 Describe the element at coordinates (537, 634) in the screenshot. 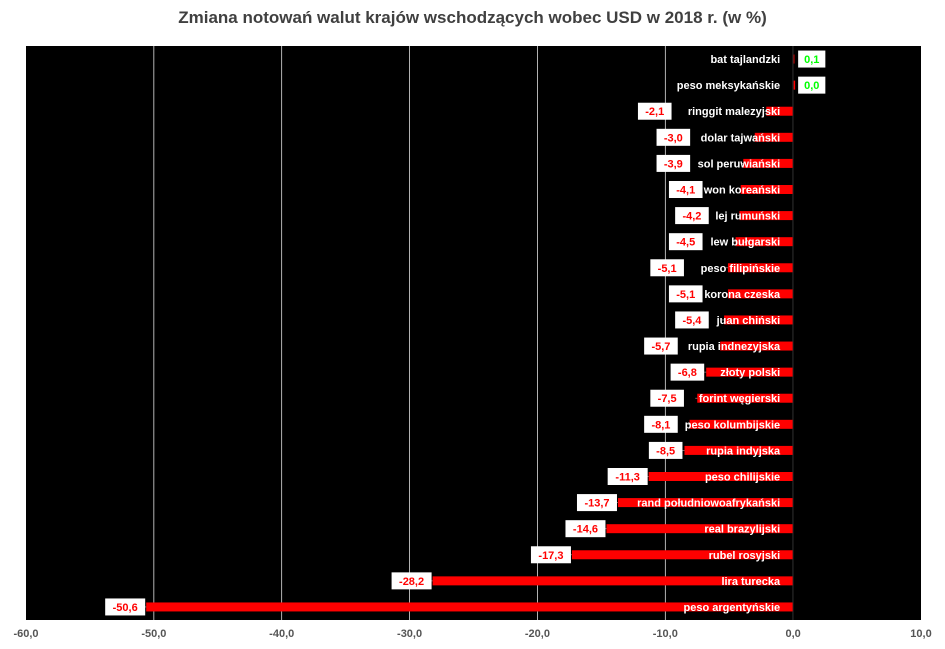

I see `x-tick-label: -20,0` at that location.